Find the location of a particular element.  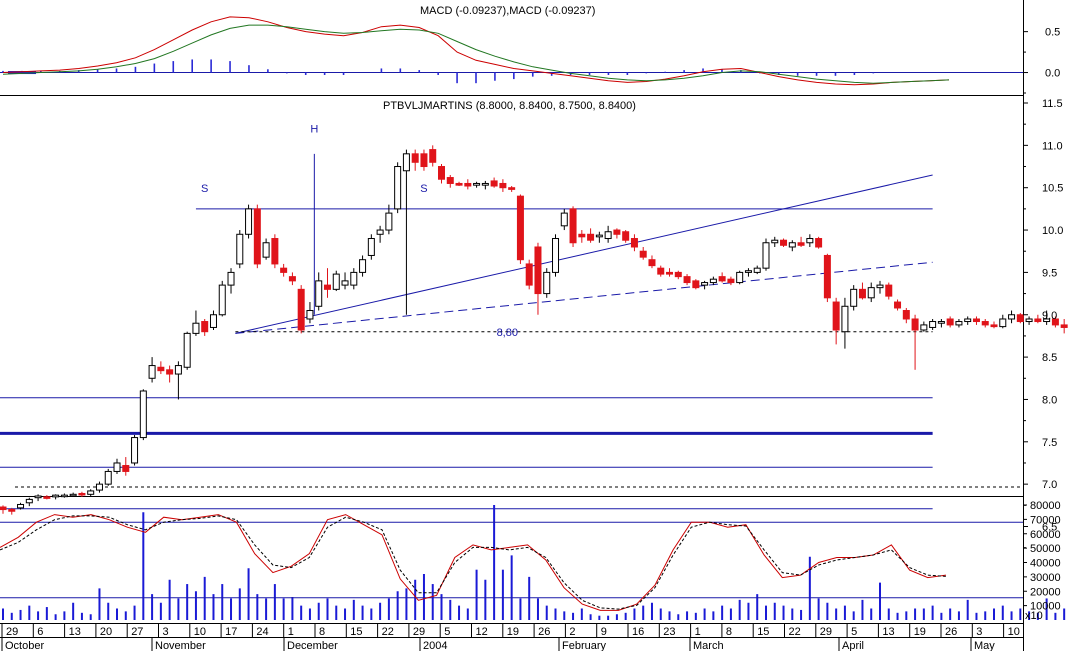

macd-histogram-bar is located at coordinates (22, 73).